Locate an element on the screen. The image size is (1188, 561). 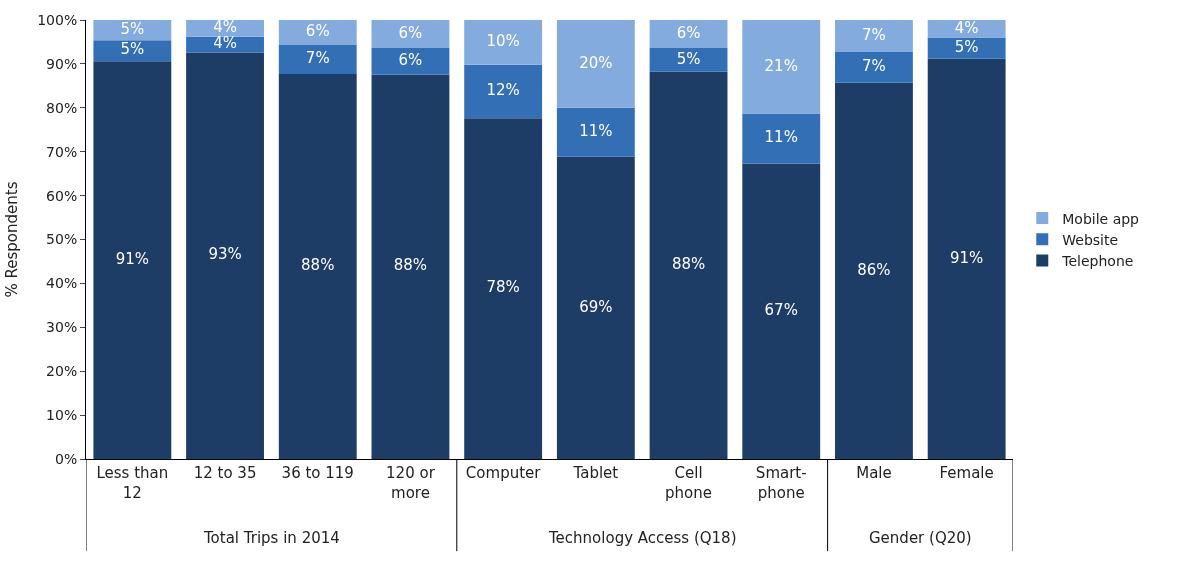
y-tick-label: 100% is located at coordinates (57, 19).